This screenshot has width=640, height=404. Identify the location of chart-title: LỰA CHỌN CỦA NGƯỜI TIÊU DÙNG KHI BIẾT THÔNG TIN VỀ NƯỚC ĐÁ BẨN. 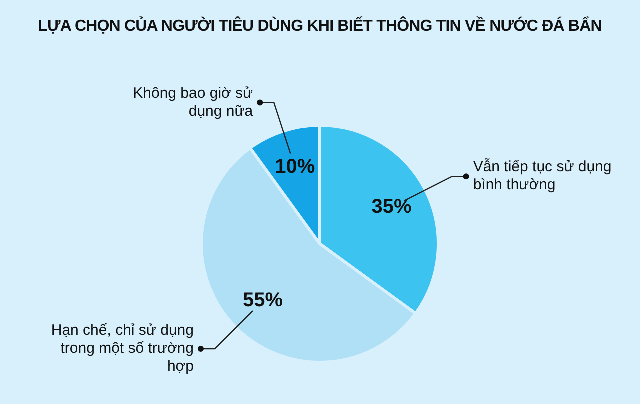
(320, 26).